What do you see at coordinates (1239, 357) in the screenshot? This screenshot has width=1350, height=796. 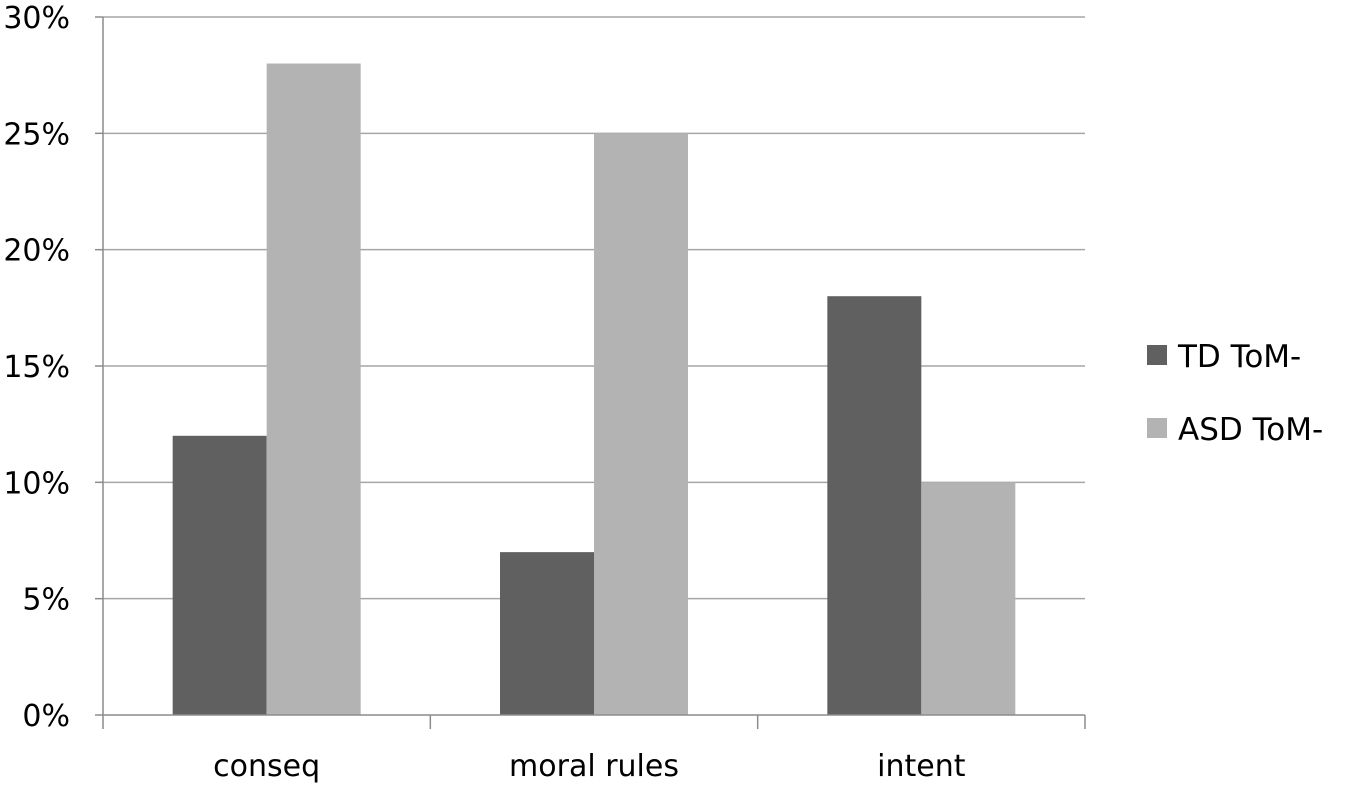 I see `legend-label: TD ToM-` at bounding box center [1239, 357].